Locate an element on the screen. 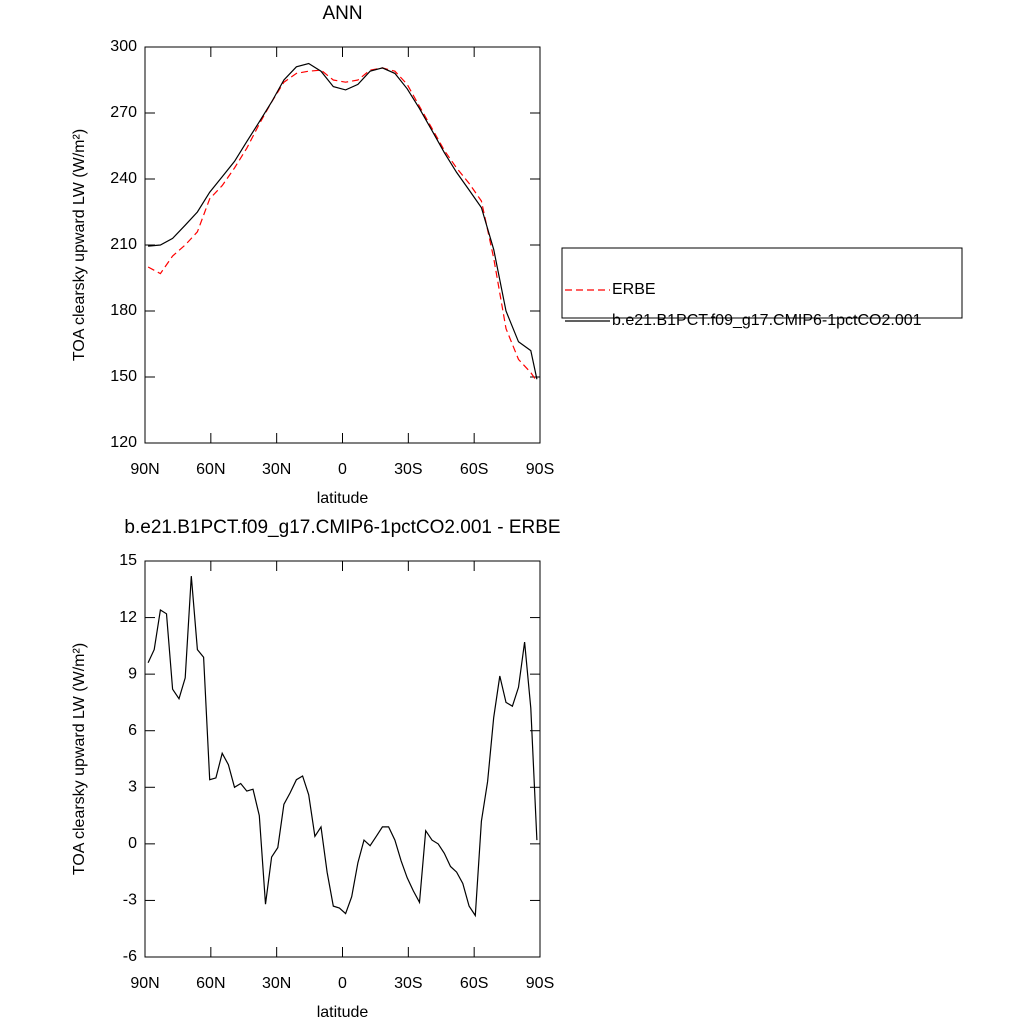 Image resolution: width=1024 pixels, height=1024 pixels. y-tick-label: 270 is located at coordinates (123, 112).